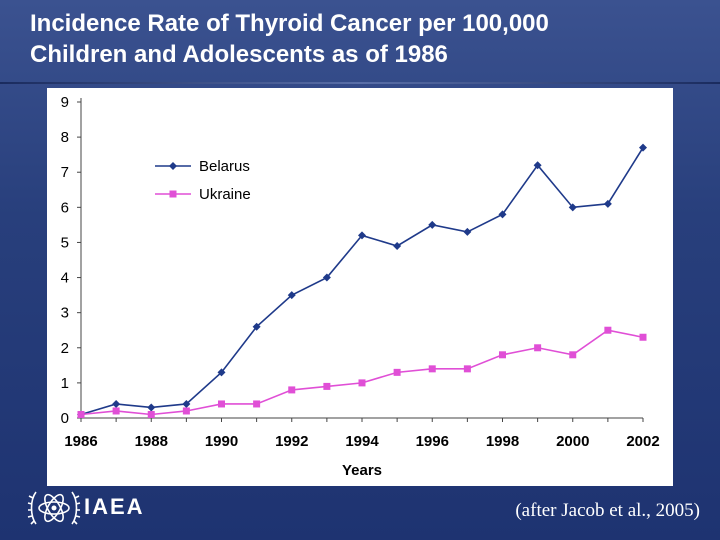  Describe the element at coordinates (65, 207) in the screenshot. I see `y-tick-label: 6` at that location.